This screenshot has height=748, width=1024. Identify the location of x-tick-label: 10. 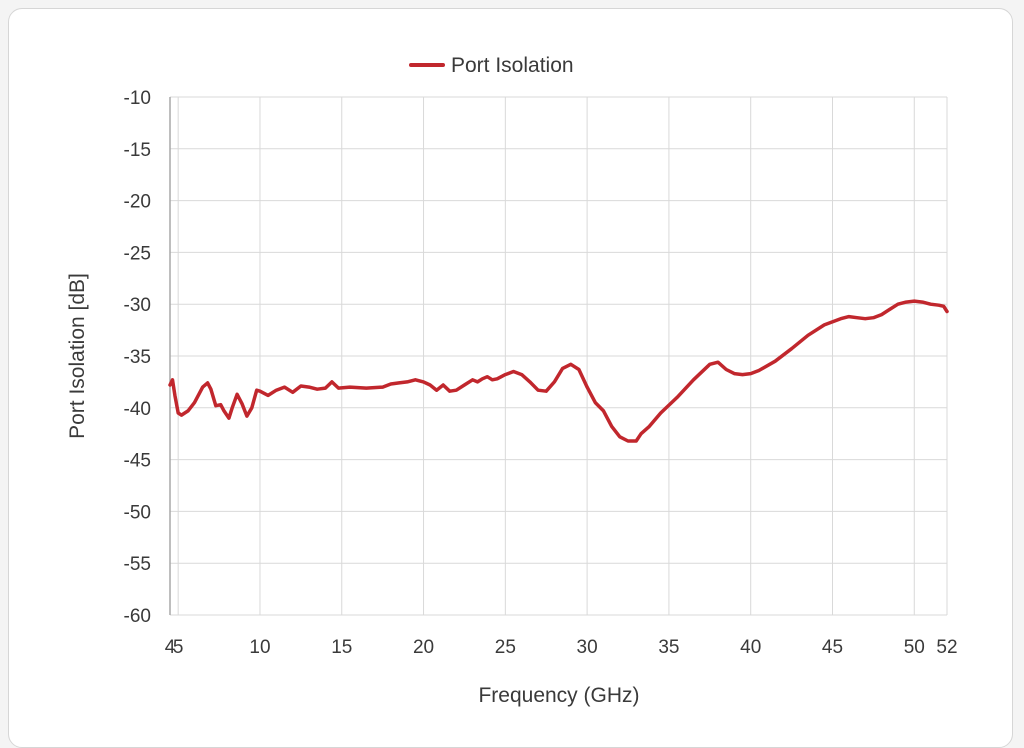
(259, 647).